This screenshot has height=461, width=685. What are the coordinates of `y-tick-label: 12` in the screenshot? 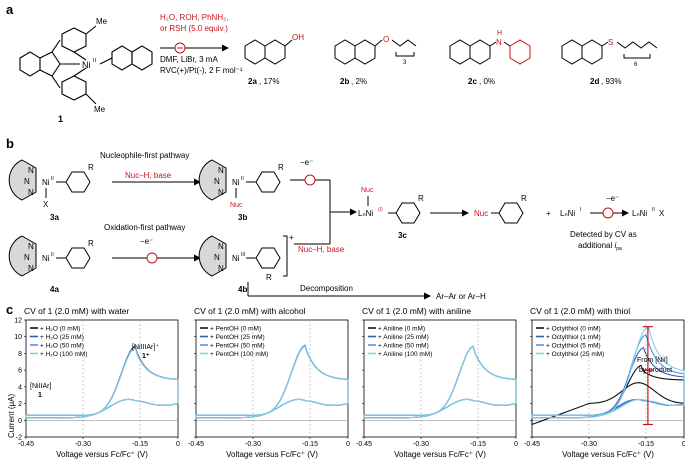 It's located at (18, 321).